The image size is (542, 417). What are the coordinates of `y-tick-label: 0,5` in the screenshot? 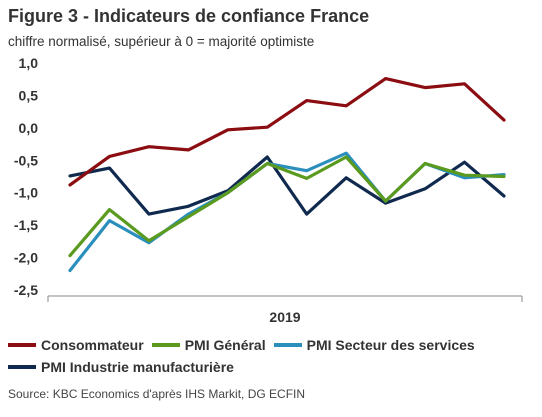 It's located at (29, 95).